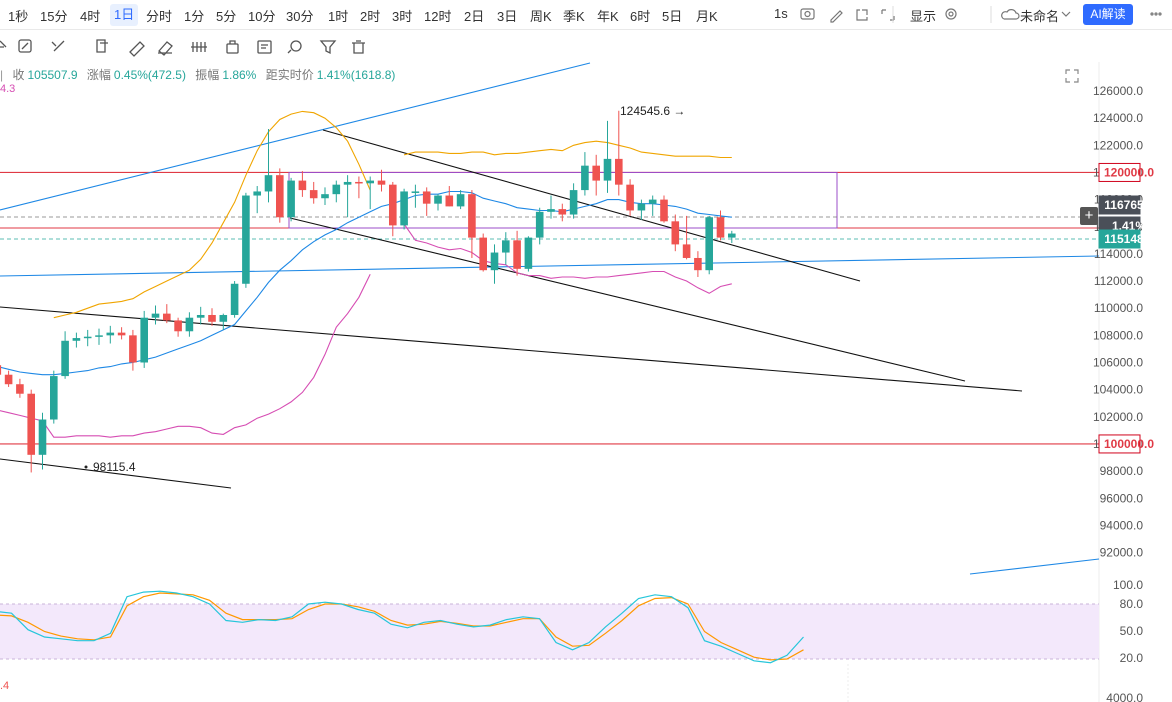 The image size is (1172, 702). Describe the element at coordinates (358, 47) in the screenshot. I see `trash-icon` at that location.